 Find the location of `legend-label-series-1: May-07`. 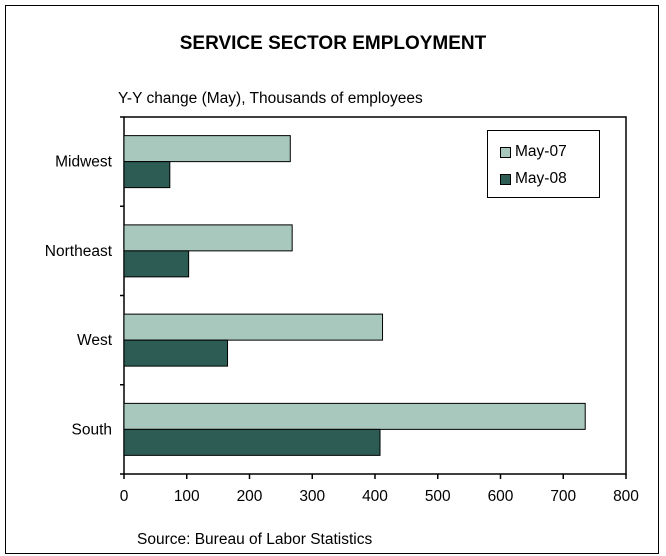

legend-label-series-1: May-07 is located at coordinates (541, 151).